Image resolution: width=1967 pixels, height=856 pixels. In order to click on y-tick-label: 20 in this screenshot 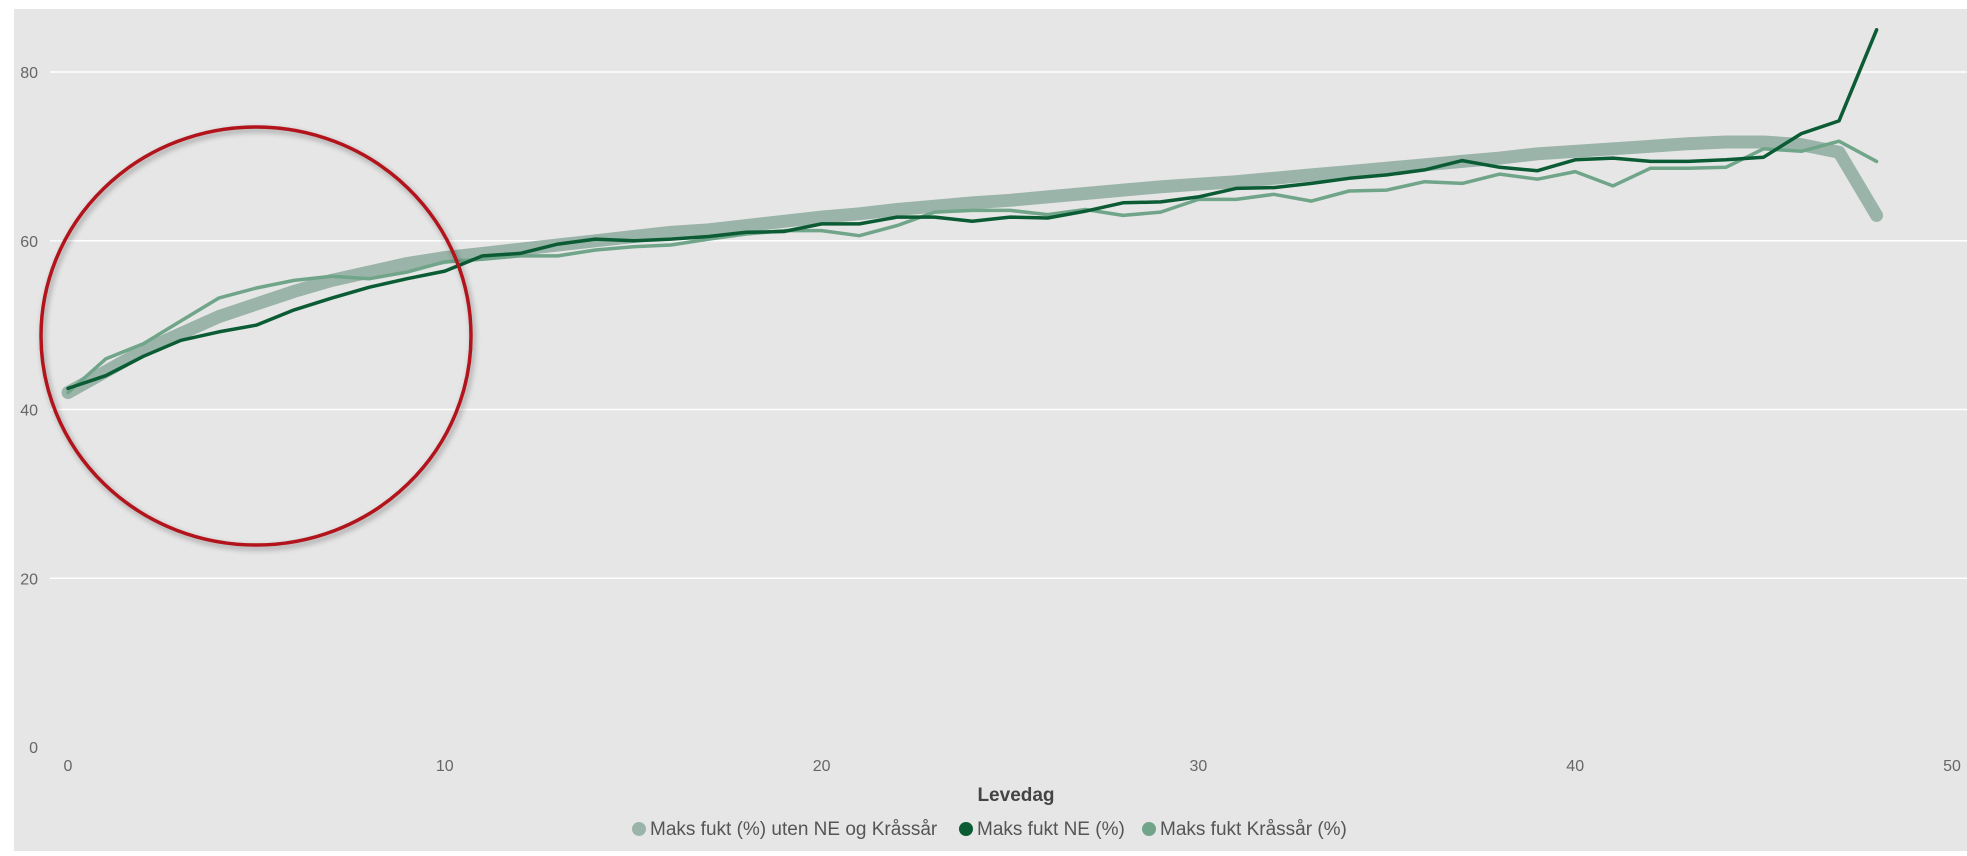, I will do `click(29, 579)`.